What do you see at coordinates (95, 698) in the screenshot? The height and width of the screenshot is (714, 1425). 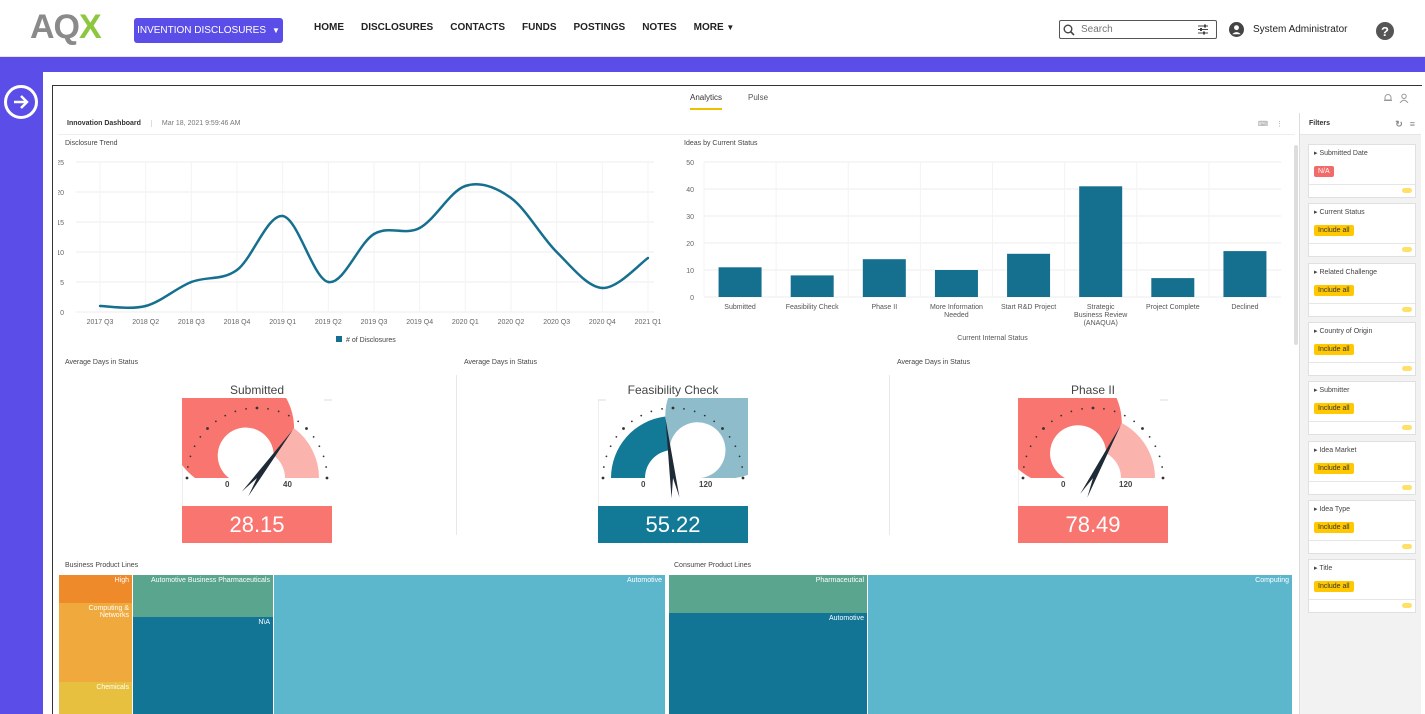 I see `tm-chemicals: Chemicals` at bounding box center [95, 698].